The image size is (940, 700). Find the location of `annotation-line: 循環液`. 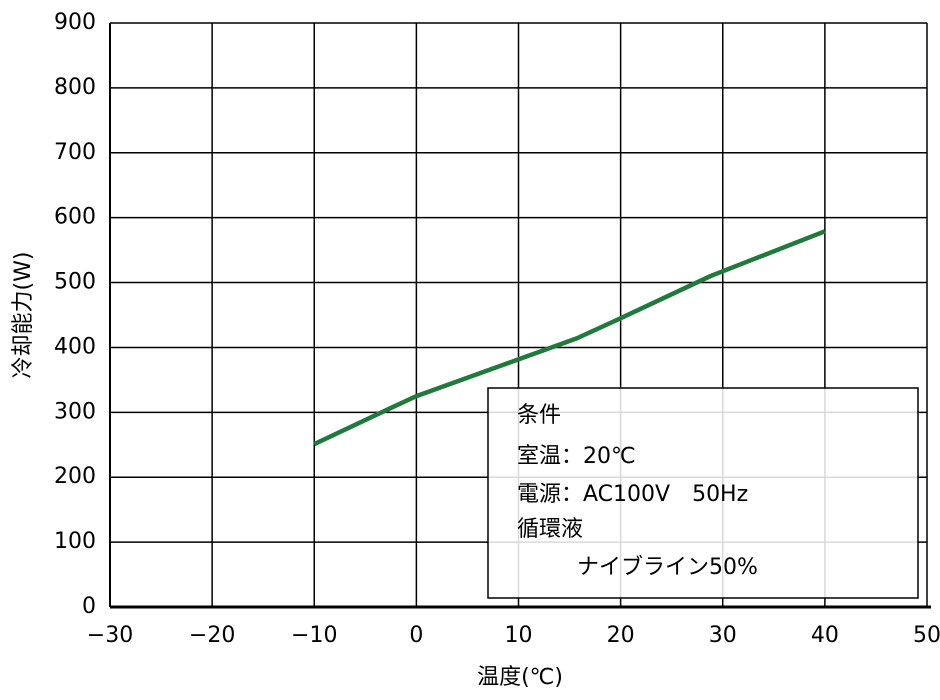

annotation-line: 循環液 is located at coordinates (550, 529).